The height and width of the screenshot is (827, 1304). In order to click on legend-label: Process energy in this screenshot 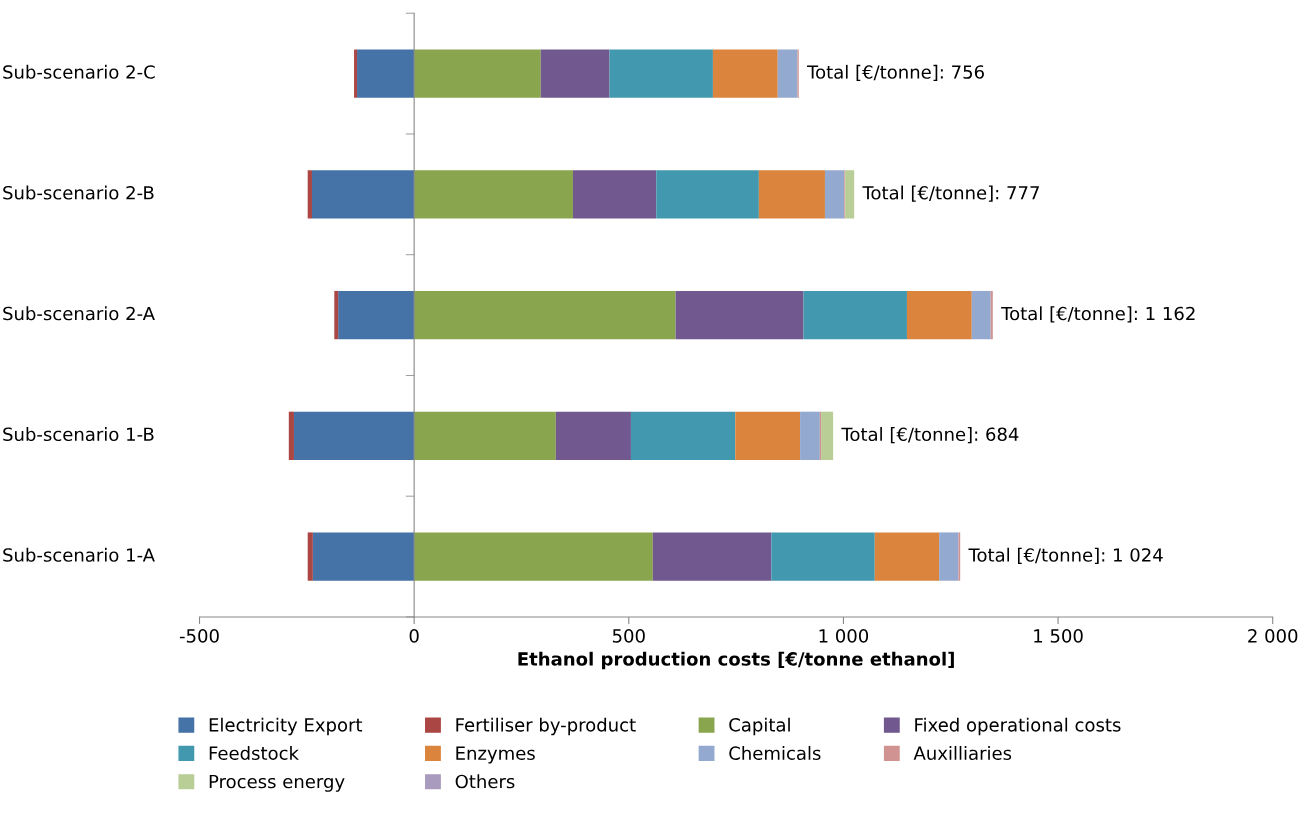, I will do `click(277, 783)`.